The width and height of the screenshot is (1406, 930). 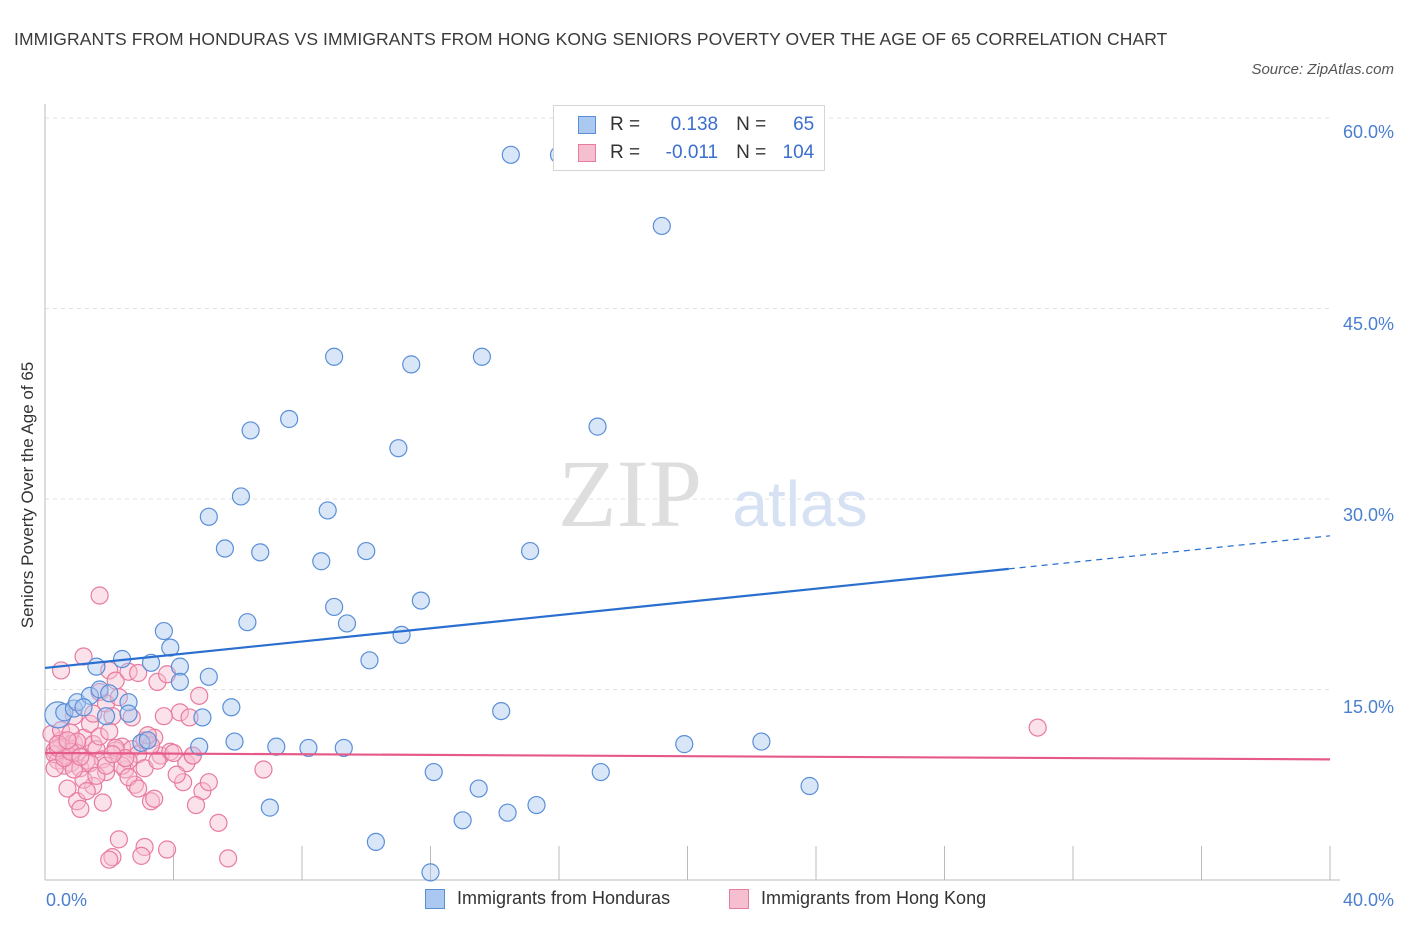 What do you see at coordinates (67, 900) in the screenshot?
I see `x-tick-label: 0.0%` at bounding box center [67, 900].